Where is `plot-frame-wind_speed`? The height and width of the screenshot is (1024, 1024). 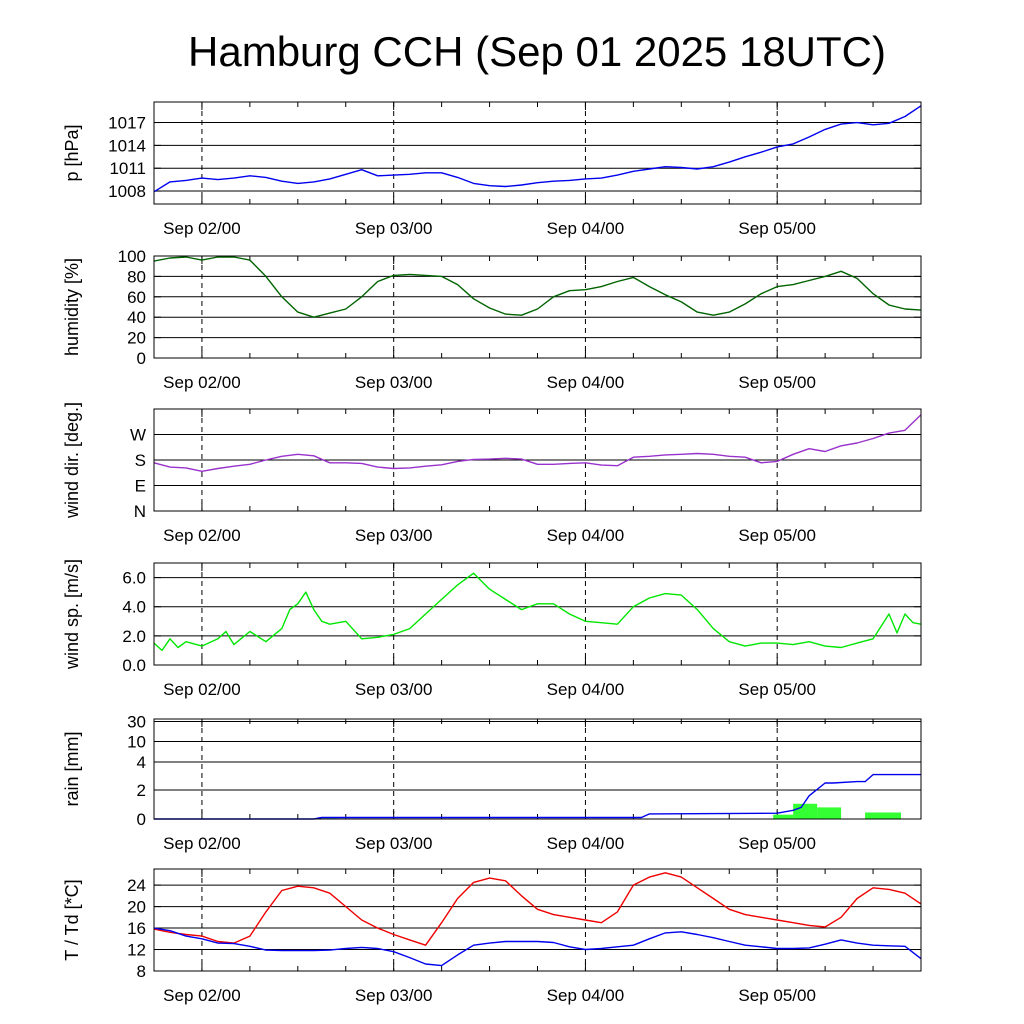 plot-frame-wind_speed is located at coordinates (537, 614).